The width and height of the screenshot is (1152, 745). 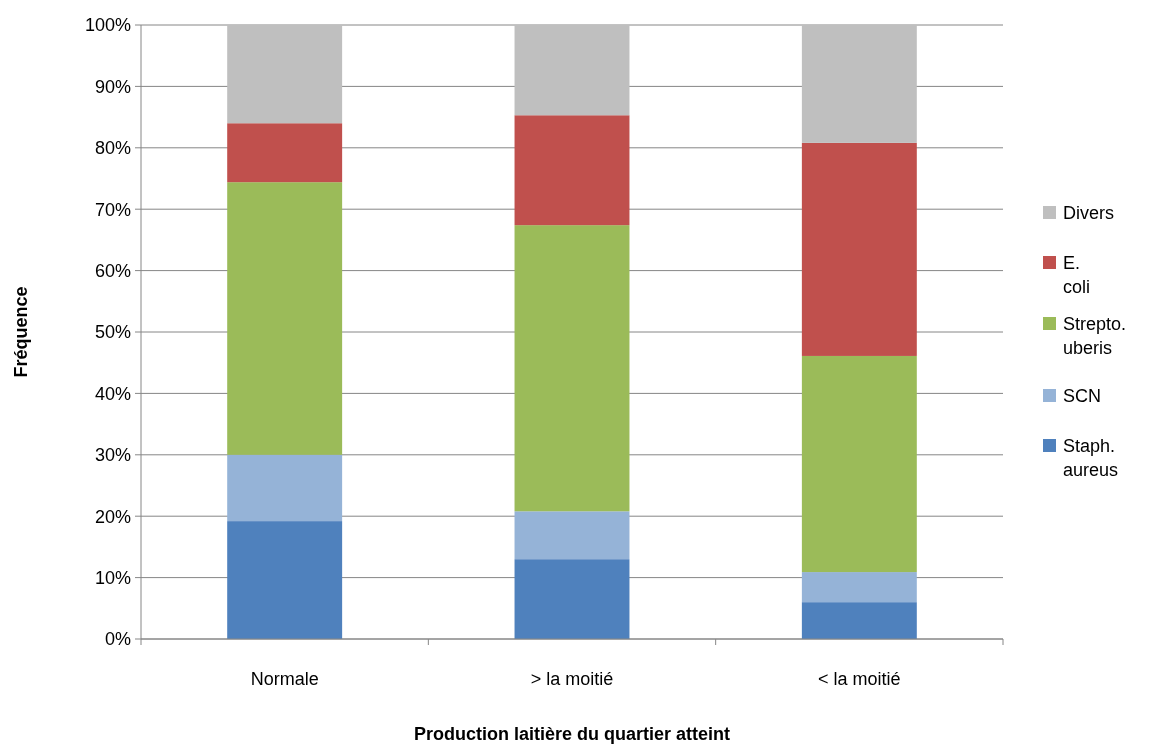 What do you see at coordinates (112, 393) in the screenshot?
I see `y-tick-label: 40%` at bounding box center [112, 393].